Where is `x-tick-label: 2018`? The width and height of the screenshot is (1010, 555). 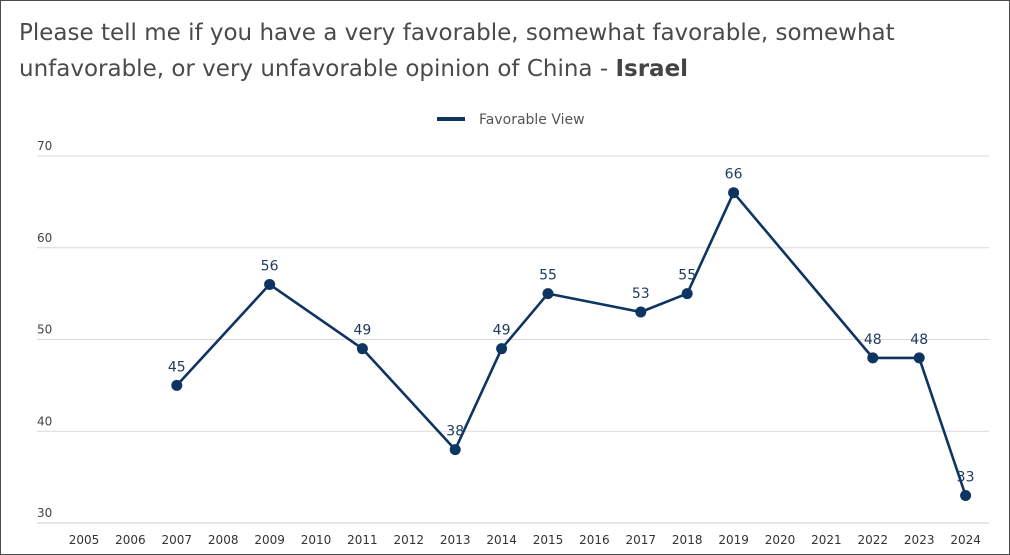 x-tick-label: 2018 is located at coordinates (687, 540).